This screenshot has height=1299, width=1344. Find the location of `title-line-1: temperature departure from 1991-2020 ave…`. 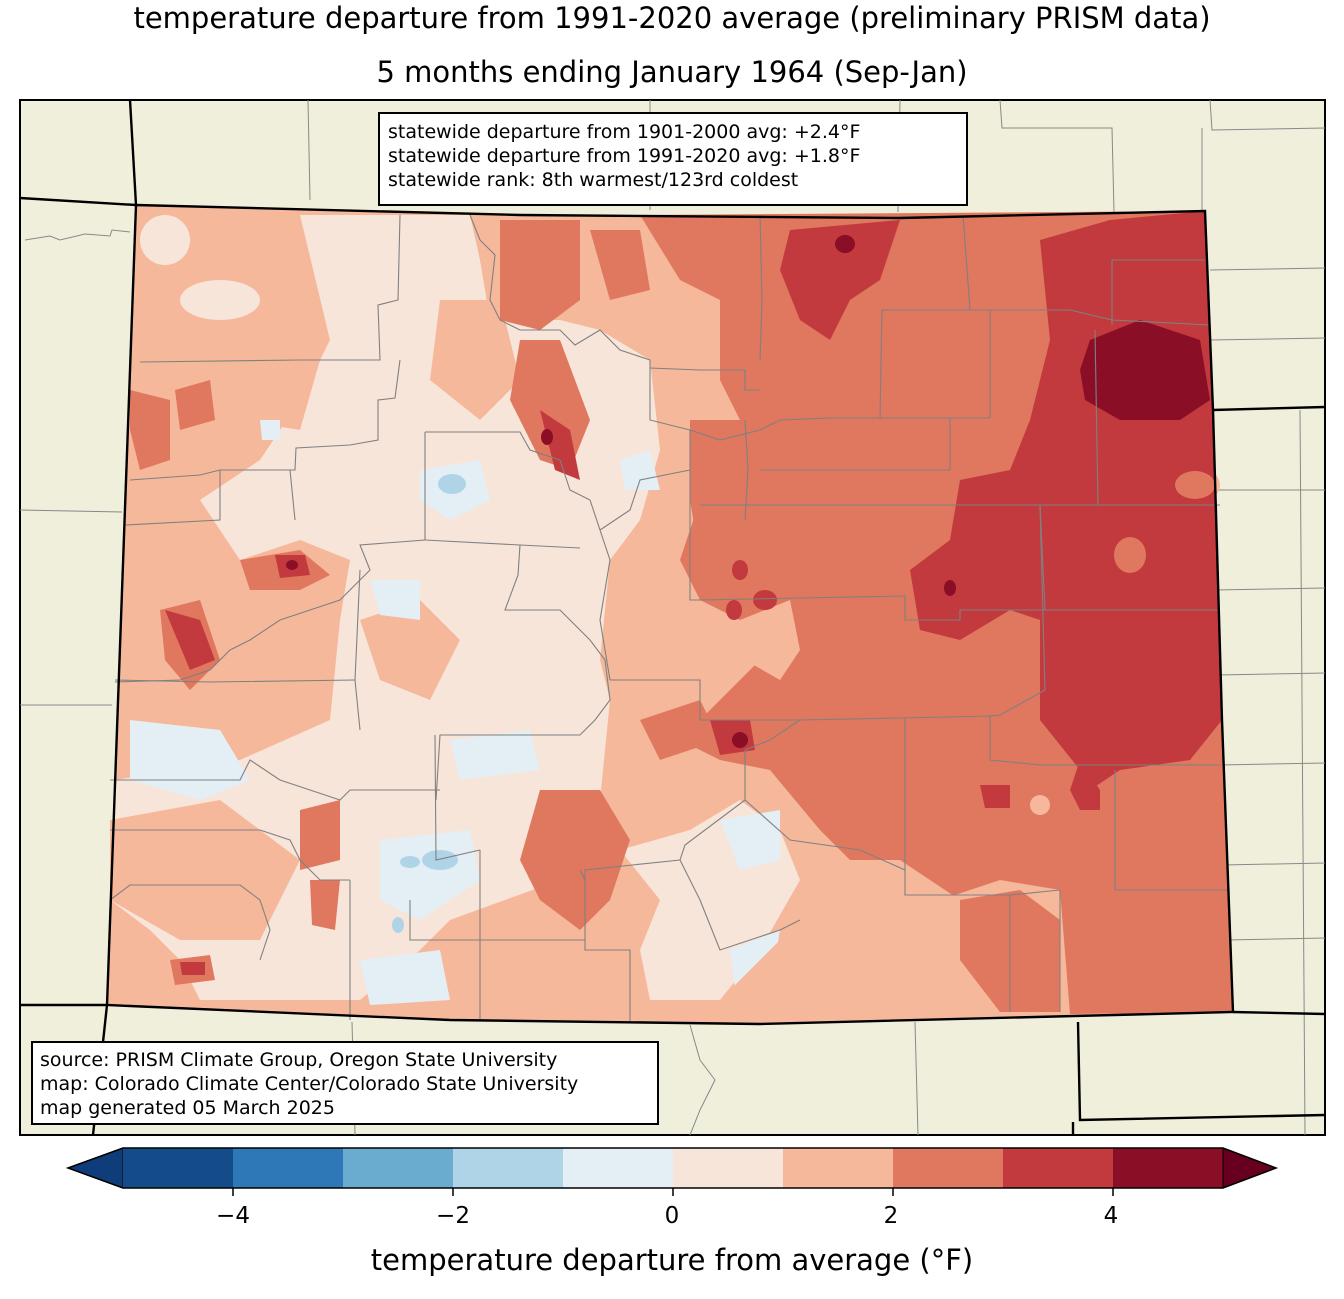

title-line-1: temperature departure from 1991-2020 ave… is located at coordinates (672, 18).